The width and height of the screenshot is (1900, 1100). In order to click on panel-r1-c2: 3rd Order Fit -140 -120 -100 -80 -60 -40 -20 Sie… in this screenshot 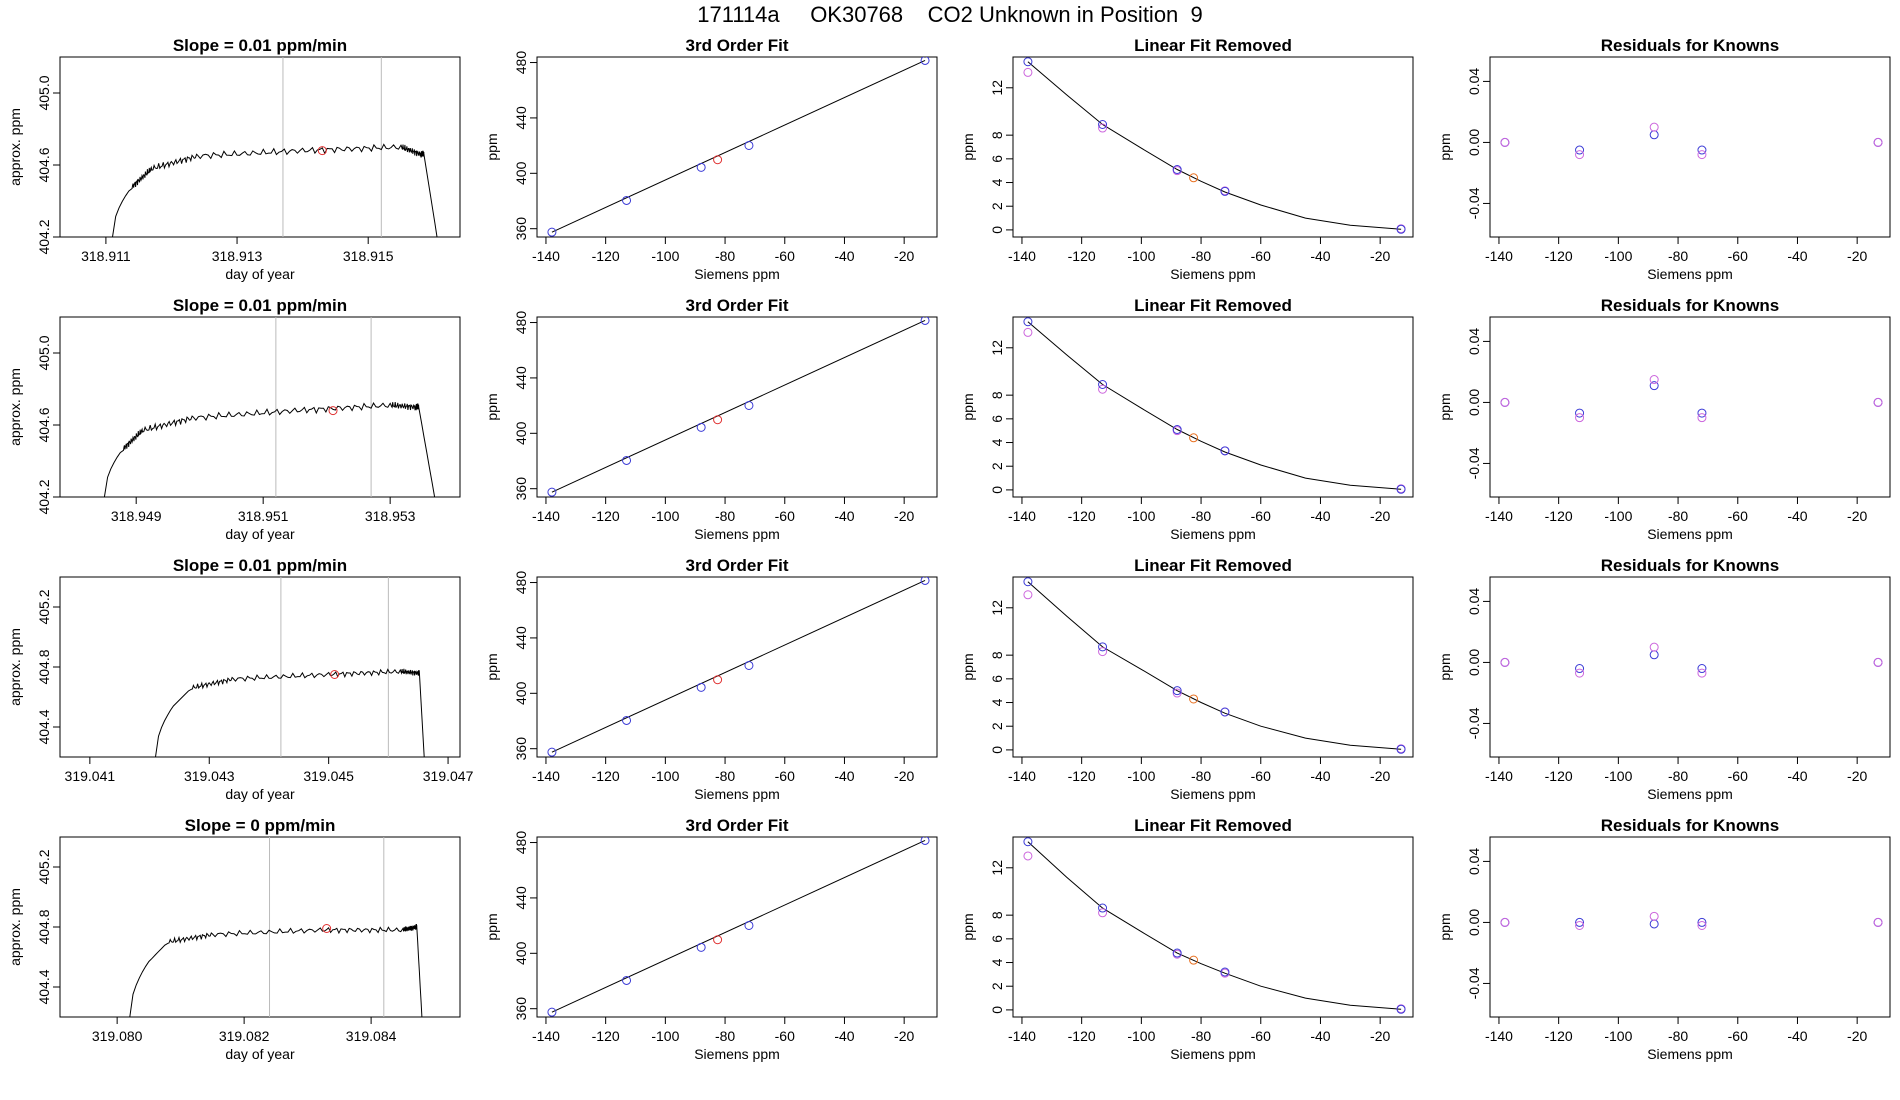, I will do `click(711, 159)`.